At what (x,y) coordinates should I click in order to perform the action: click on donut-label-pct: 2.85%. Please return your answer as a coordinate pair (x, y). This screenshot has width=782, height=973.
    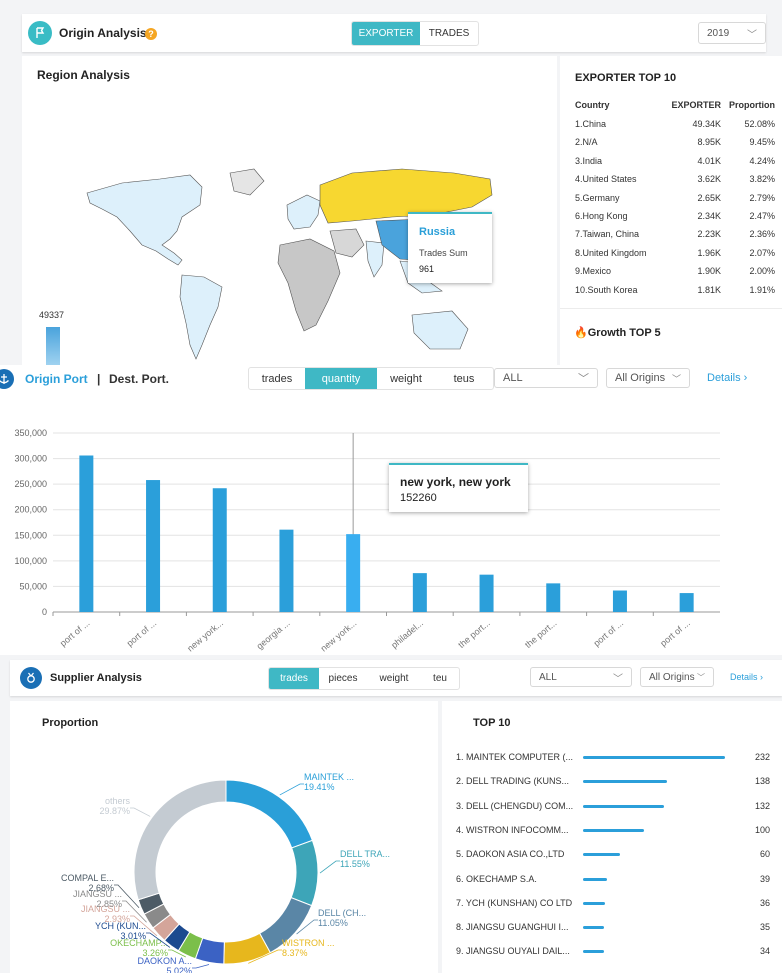
    Looking at the image, I should click on (109, 904).